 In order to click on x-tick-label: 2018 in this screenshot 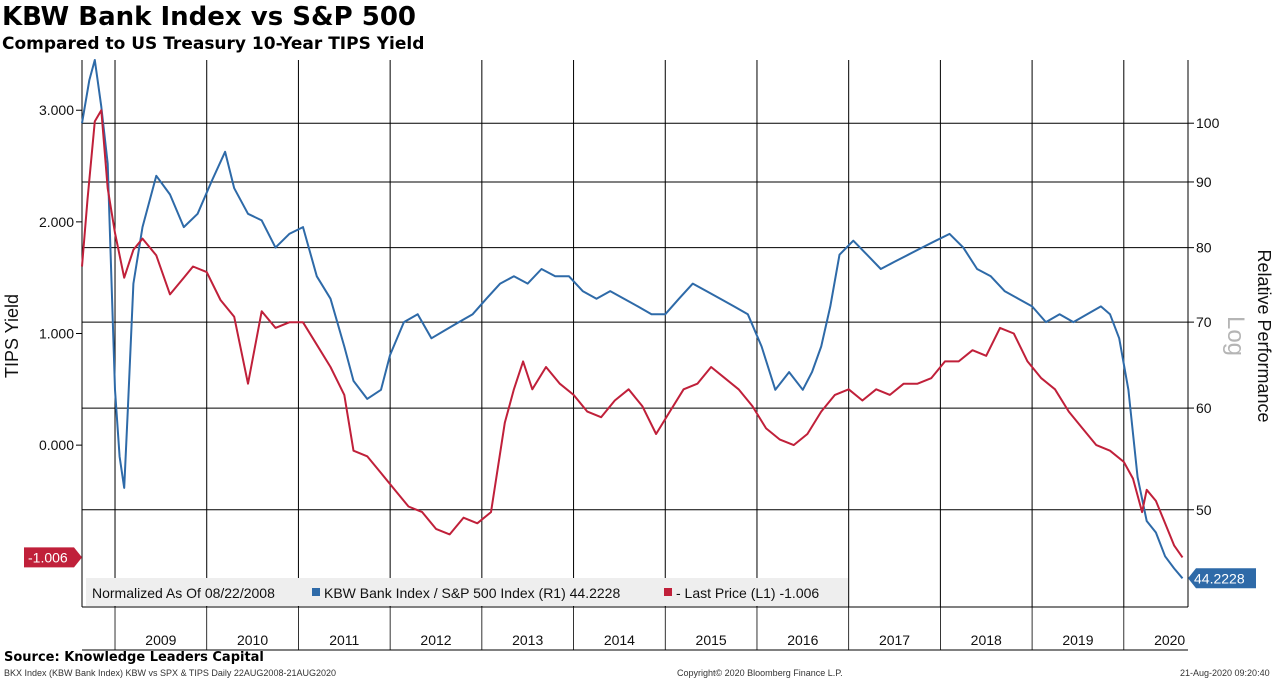, I will do `click(986, 640)`.